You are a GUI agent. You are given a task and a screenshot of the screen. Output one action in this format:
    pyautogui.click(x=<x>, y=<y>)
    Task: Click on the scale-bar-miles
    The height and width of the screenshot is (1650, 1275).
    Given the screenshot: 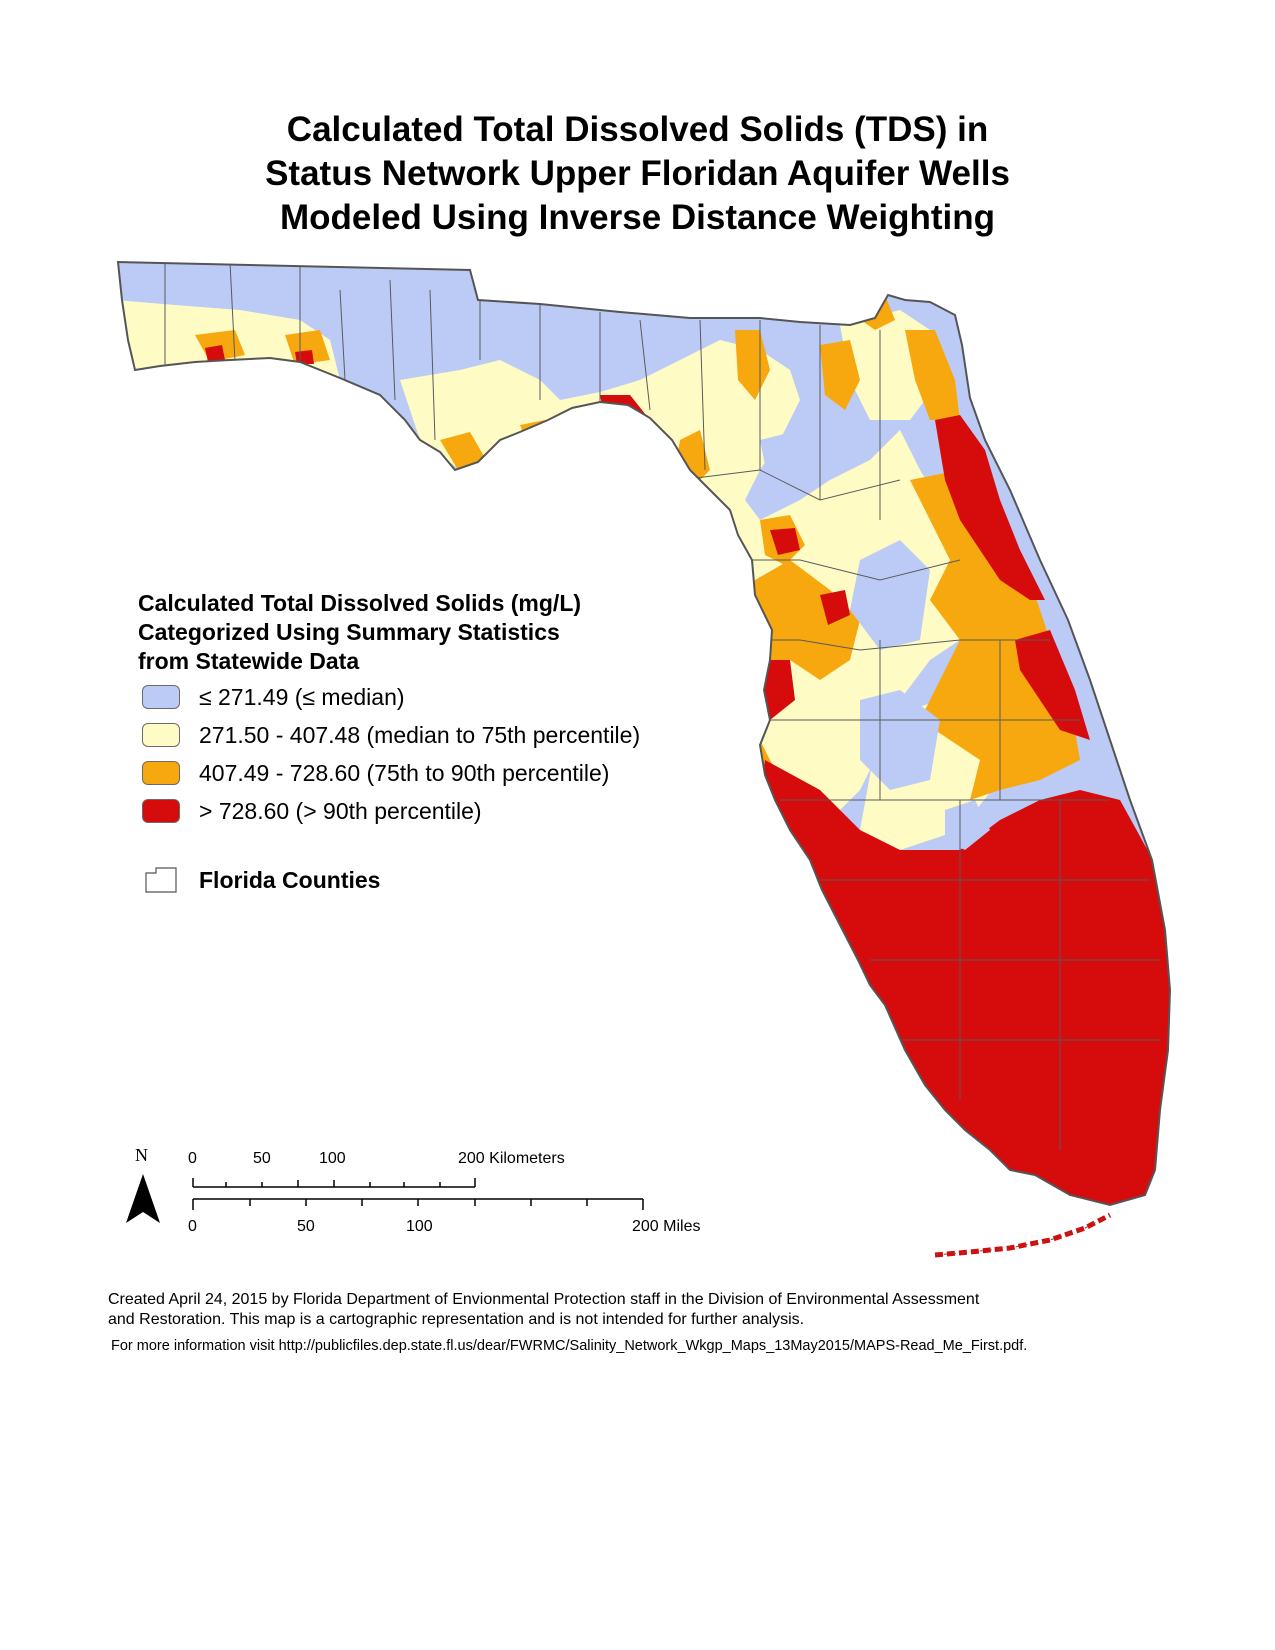 What is the action you would take?
    pyautogui.click(x=418, y=1204)
    